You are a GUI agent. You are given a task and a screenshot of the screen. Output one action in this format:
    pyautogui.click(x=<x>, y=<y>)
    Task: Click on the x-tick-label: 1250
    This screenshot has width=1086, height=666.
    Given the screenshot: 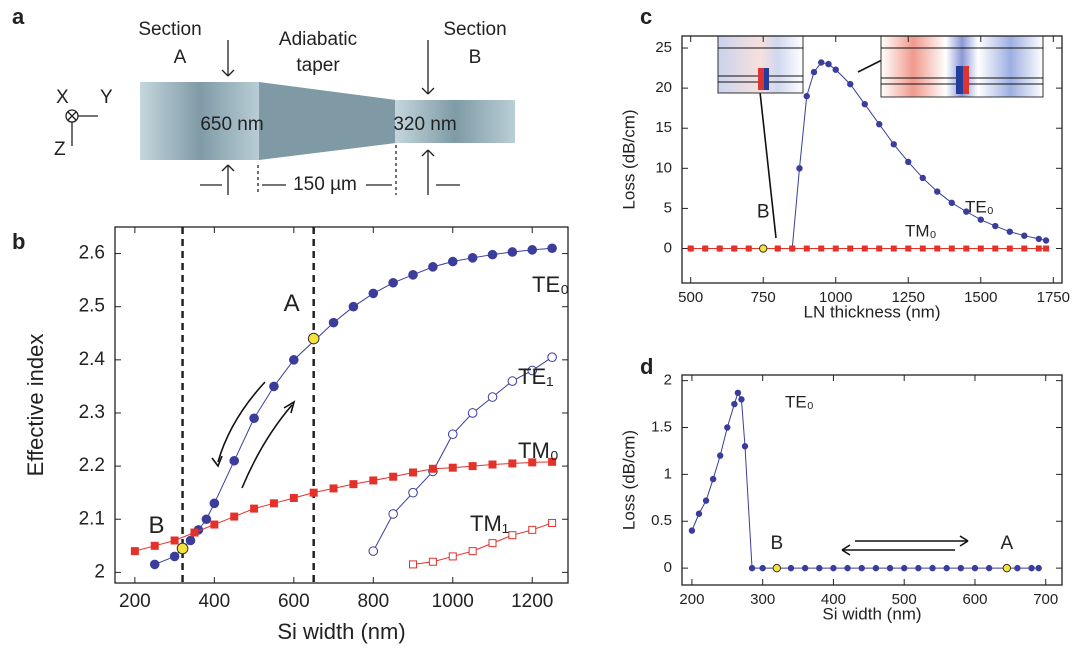 What is the action you would take?
    pyautogui.click(x=908, y=297)
    